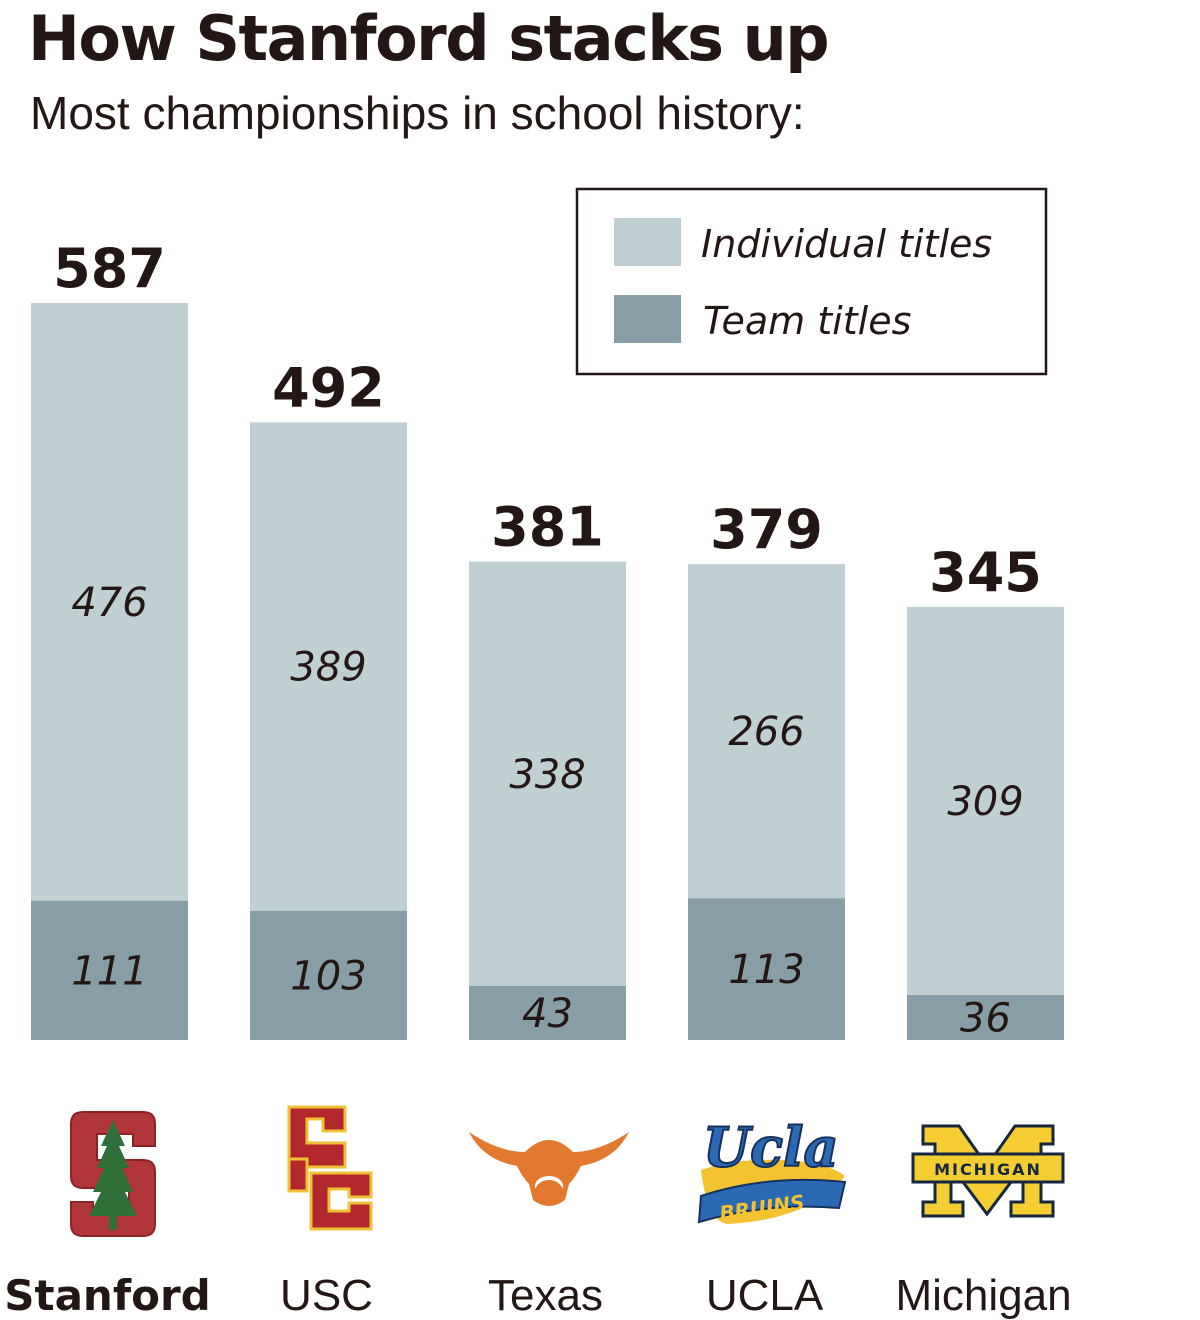 The image size is (1200, 1320). I want to click on label-individual-texas: 338, so click(547, 775).